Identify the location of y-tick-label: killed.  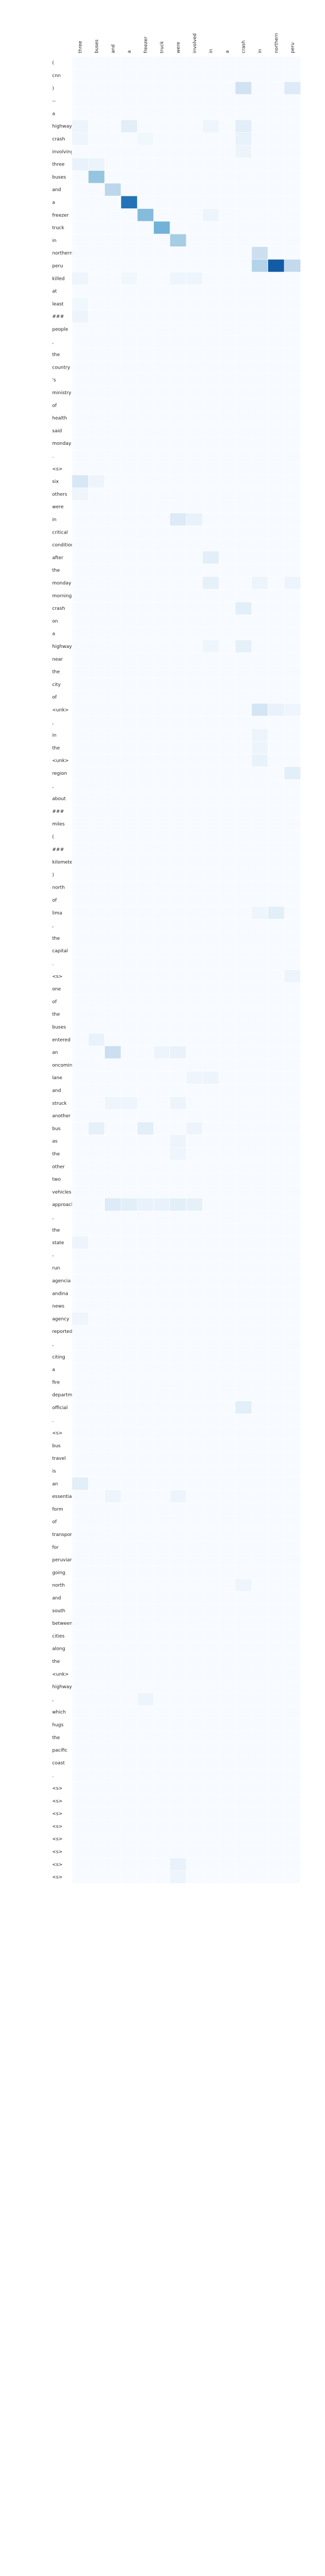
(58, 278).